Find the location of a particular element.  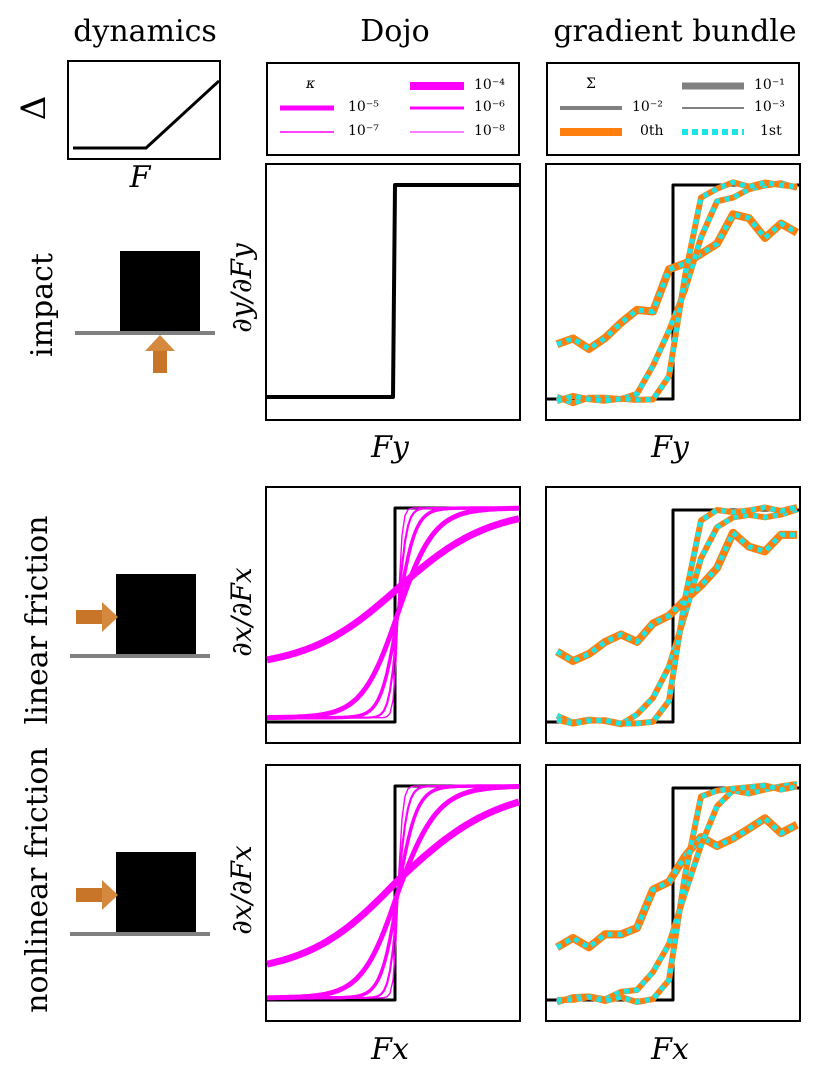

nonlinear-dojo-plot is located at coordinates (393, 893).